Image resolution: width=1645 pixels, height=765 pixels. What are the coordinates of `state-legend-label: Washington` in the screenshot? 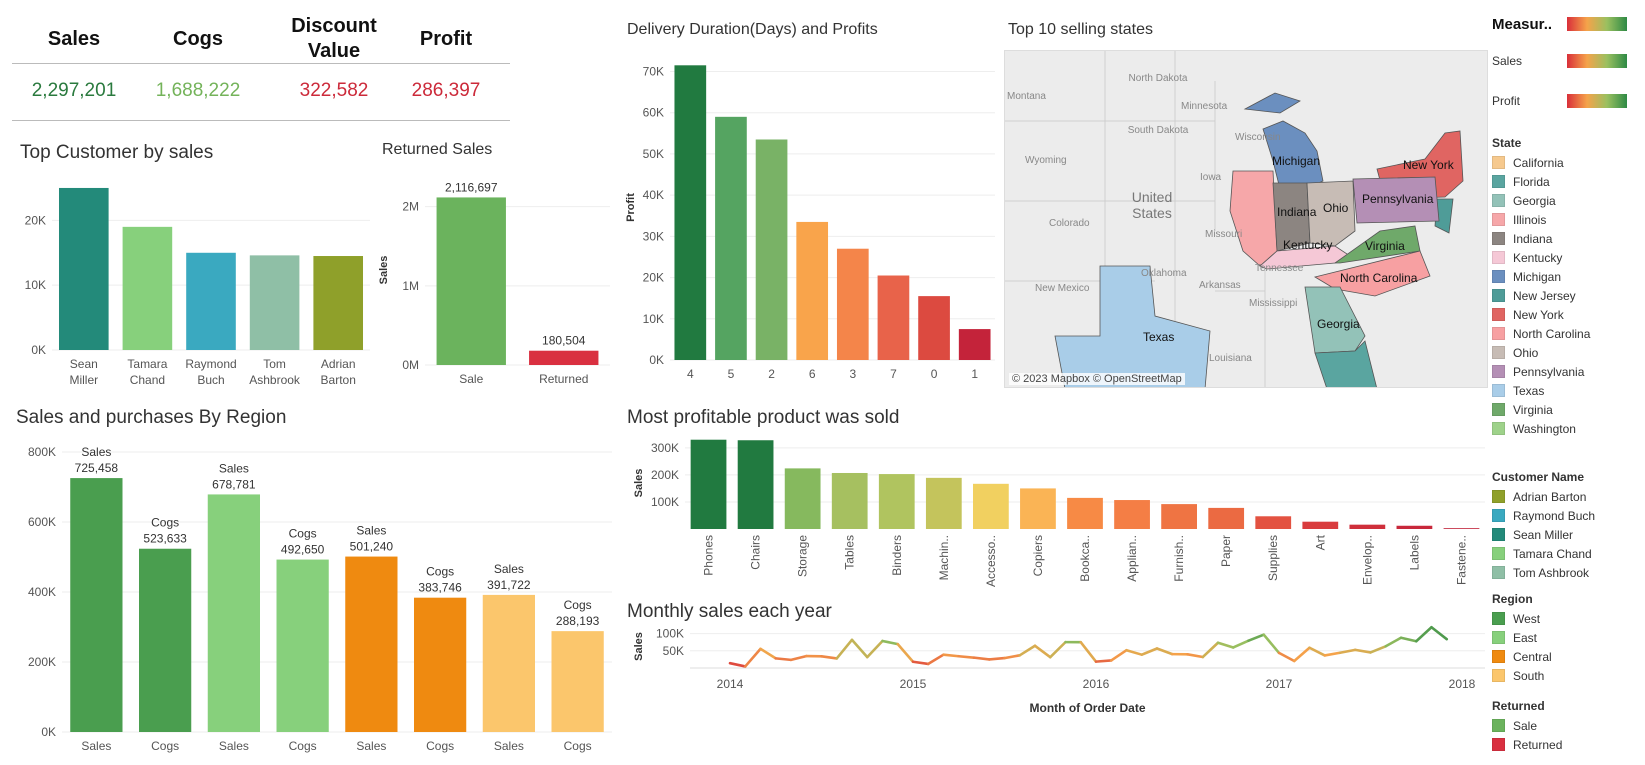 It's located at (1544, 428).